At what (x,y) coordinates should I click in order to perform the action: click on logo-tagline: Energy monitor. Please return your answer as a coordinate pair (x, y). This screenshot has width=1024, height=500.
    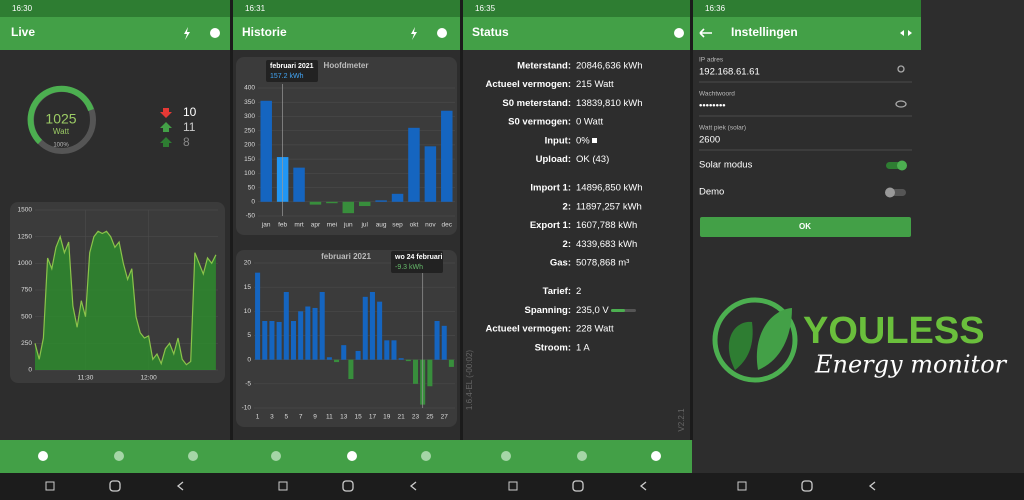
    Looking at the image, I should click on (911, 365).